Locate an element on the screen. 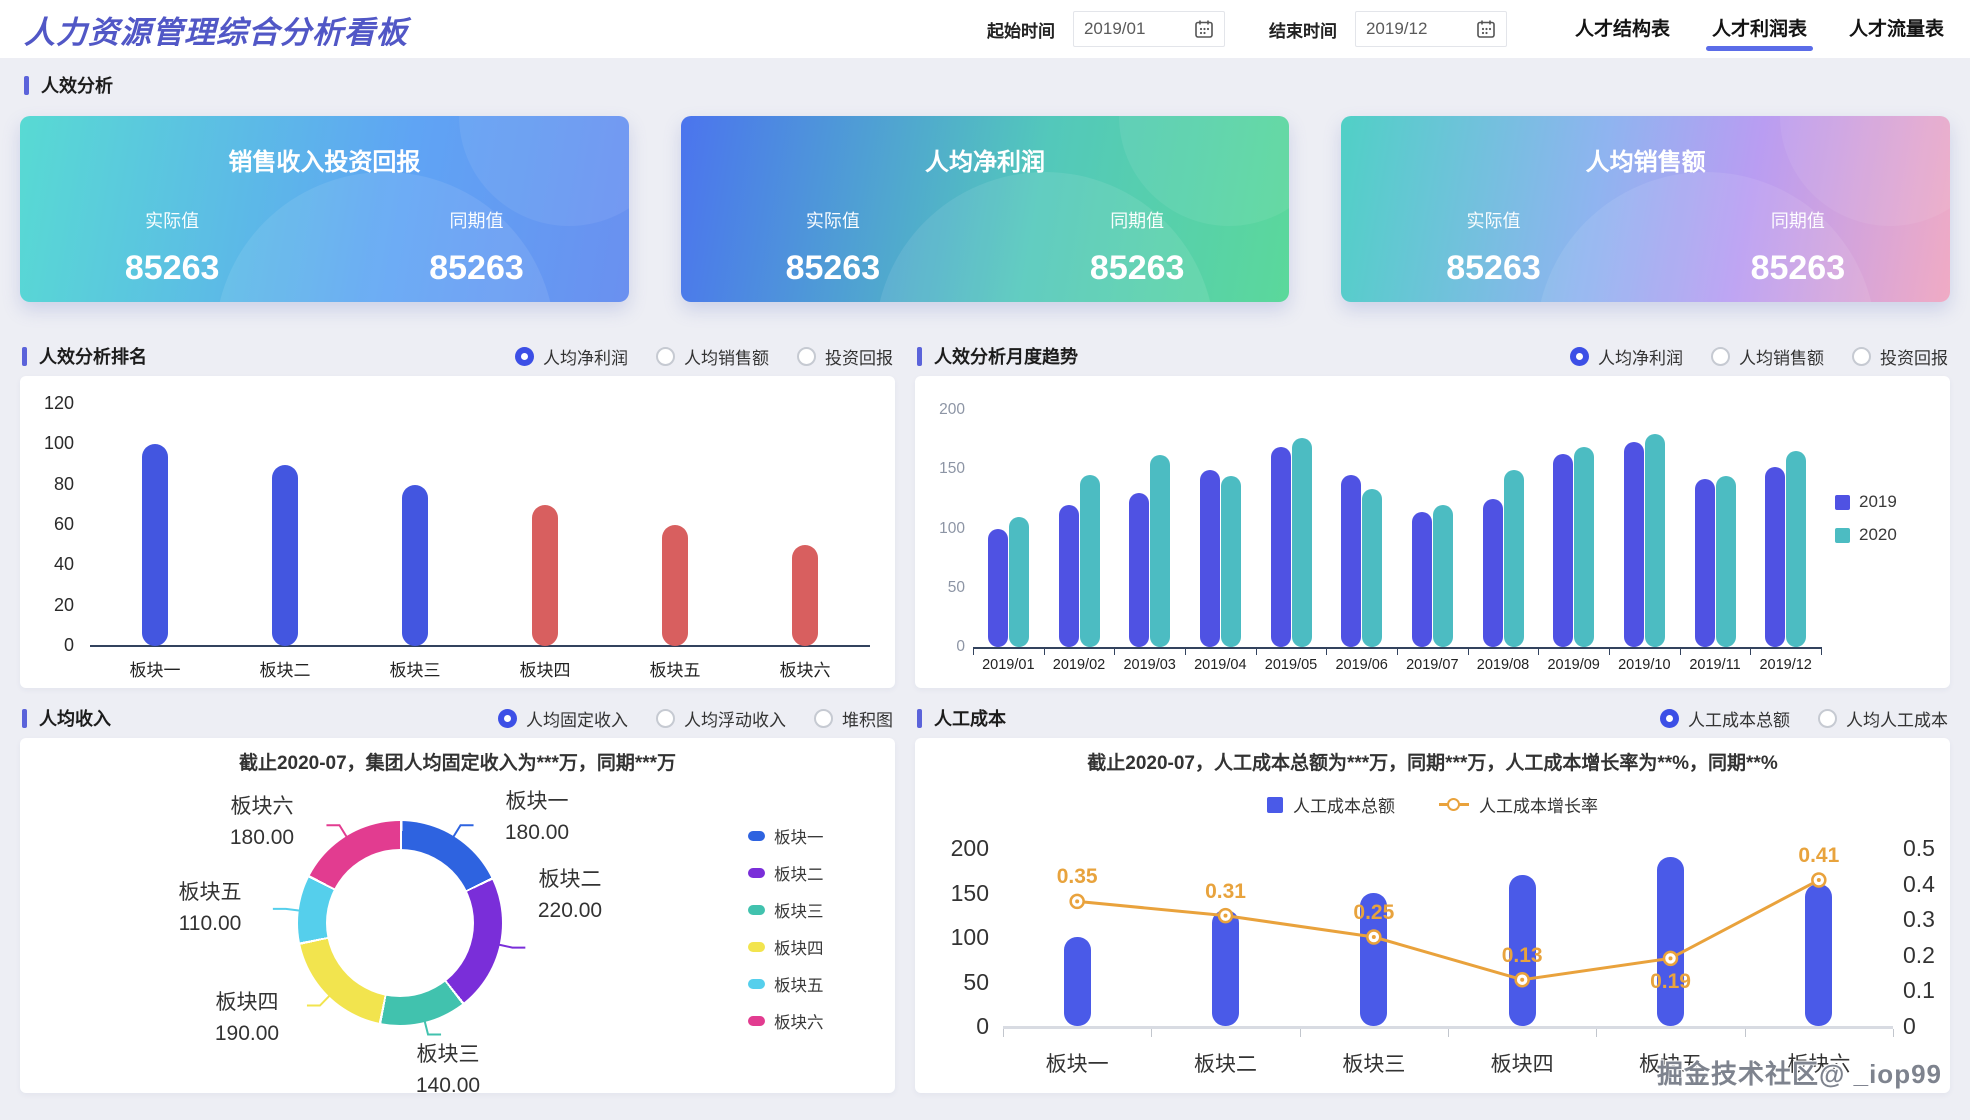 This screenshot has height=1120, width=1970. legend-item: 板块五 is located at coordinates (786, 984).